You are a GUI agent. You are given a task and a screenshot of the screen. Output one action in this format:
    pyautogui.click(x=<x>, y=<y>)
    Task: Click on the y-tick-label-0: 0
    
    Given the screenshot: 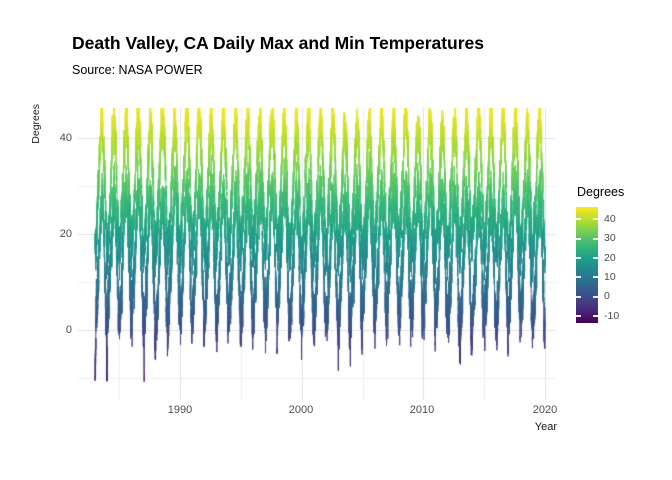 What is the action you would take?
    pyautogui.click(x=68, y=330)
    